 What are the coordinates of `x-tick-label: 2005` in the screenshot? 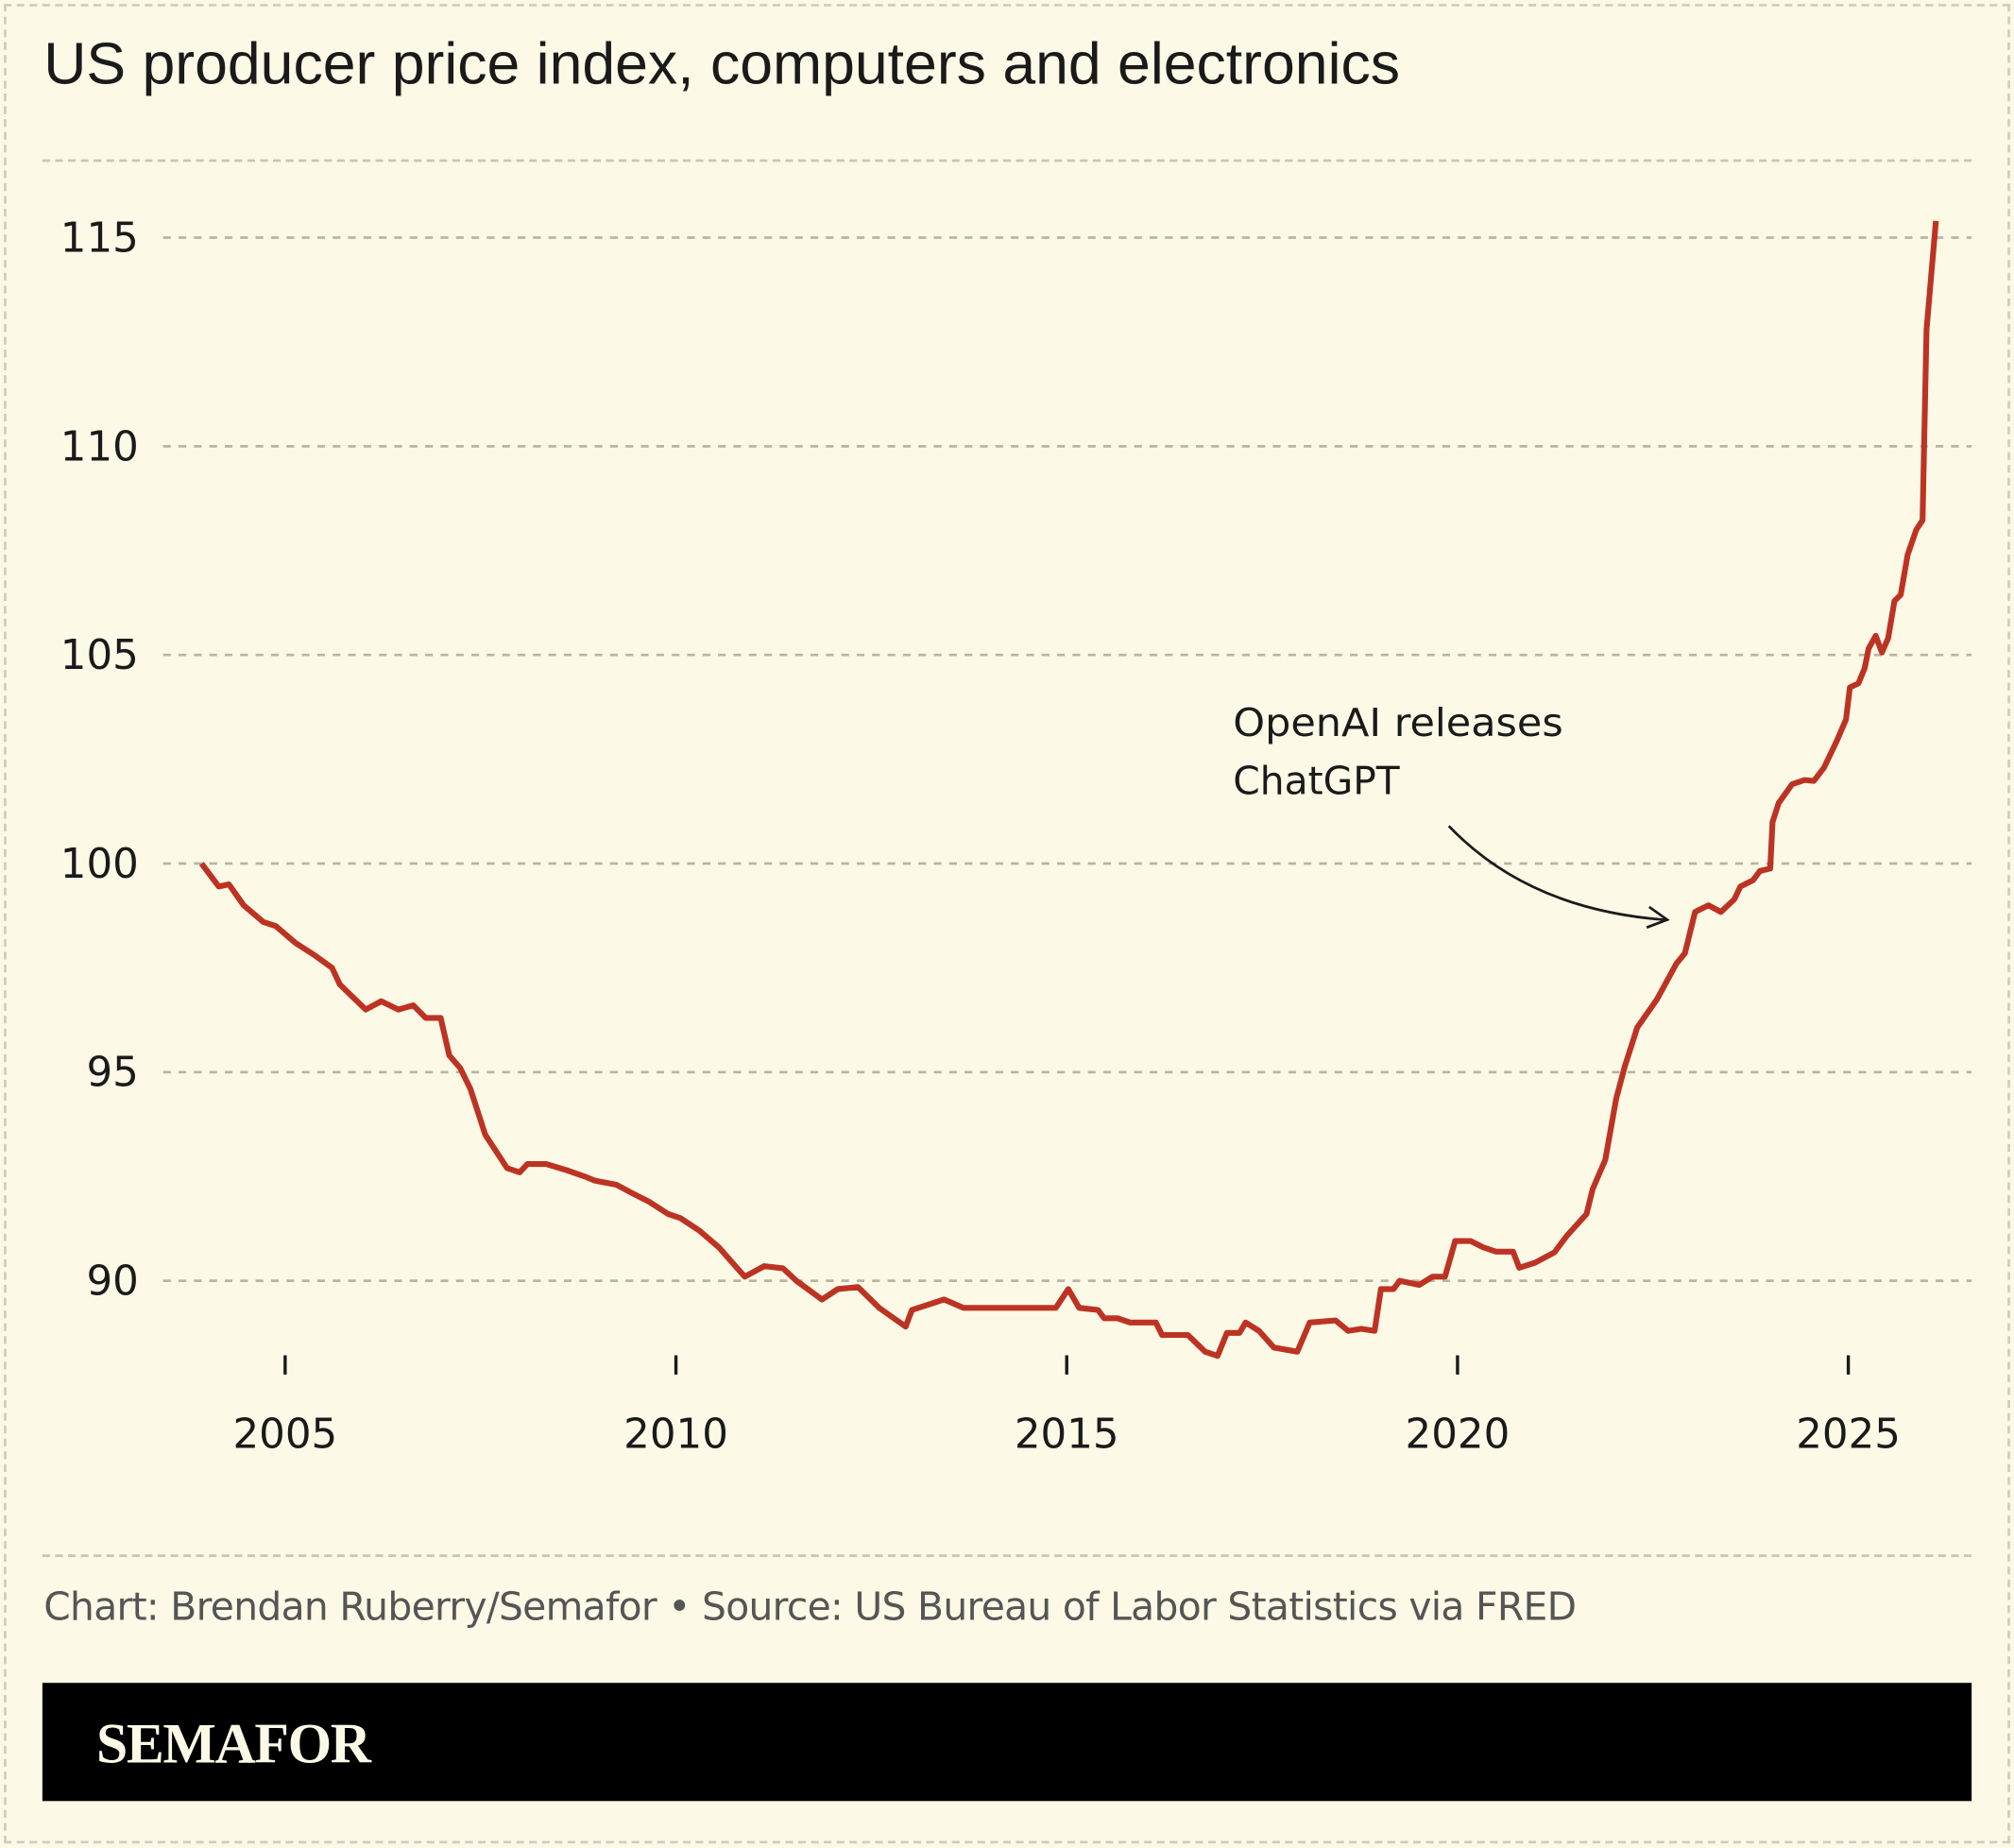 It's located at (284, 1434).